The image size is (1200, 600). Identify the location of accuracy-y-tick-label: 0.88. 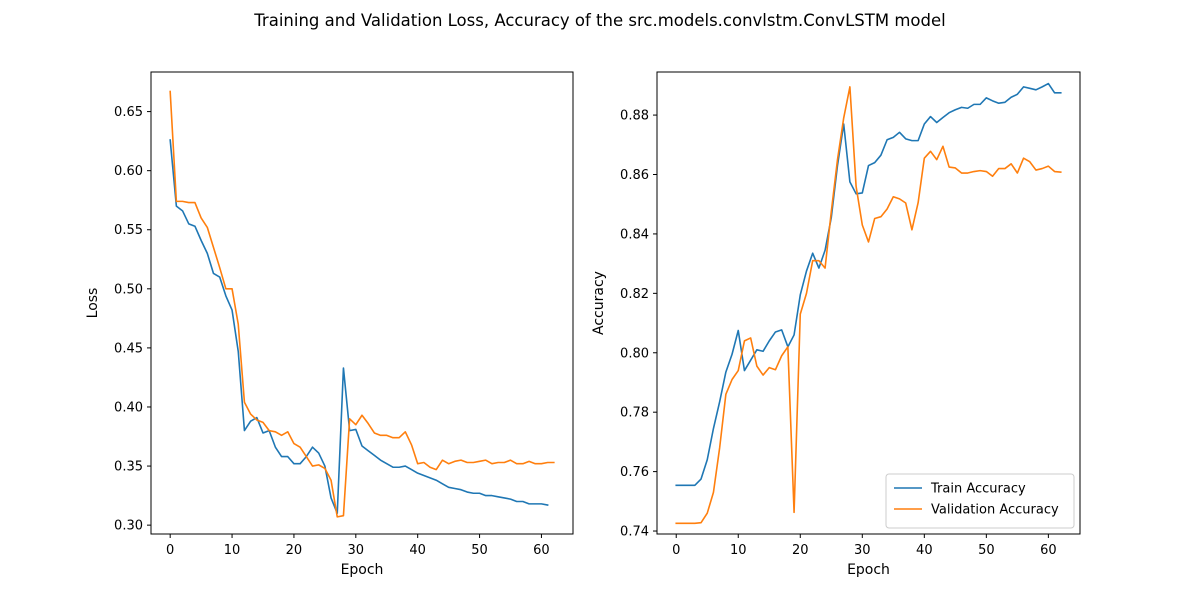
(634, 116).